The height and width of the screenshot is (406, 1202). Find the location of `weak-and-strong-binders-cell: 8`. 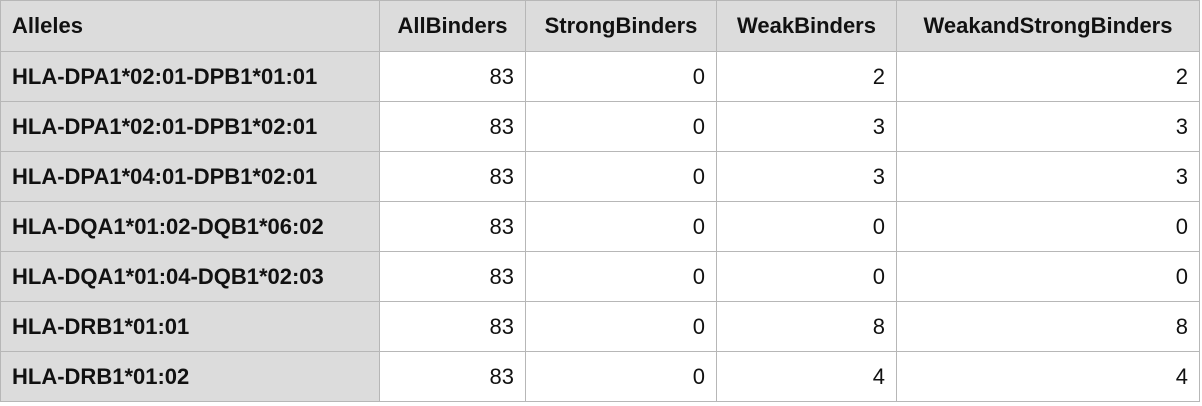

weak-and-strong-binders-cell: 8 is located at coordinates (1048, 326).